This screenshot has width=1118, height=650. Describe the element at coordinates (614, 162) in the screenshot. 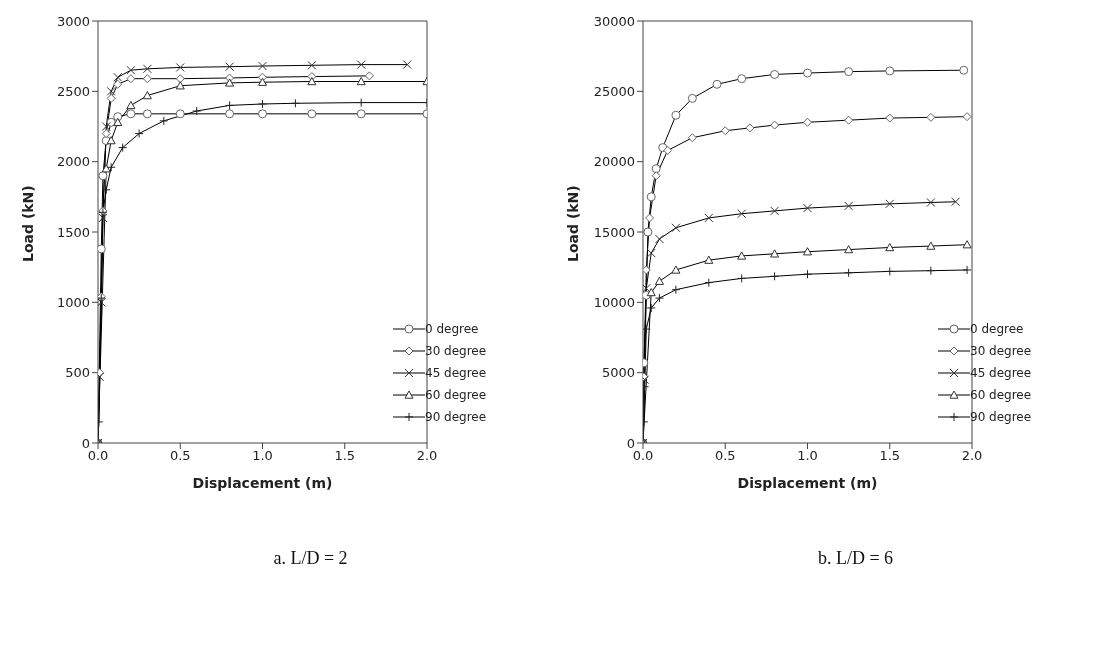

I see `y-tick-label: 20000` at that location.